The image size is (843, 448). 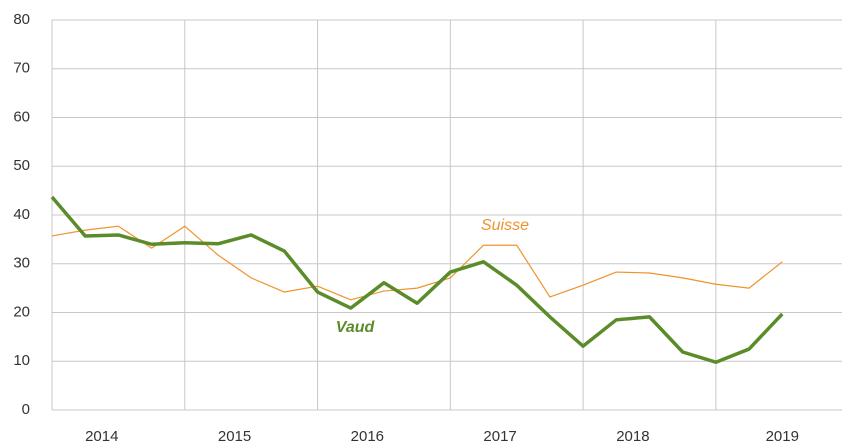 I want to click on y-tick-label: 60, so click(x=21, y=116).